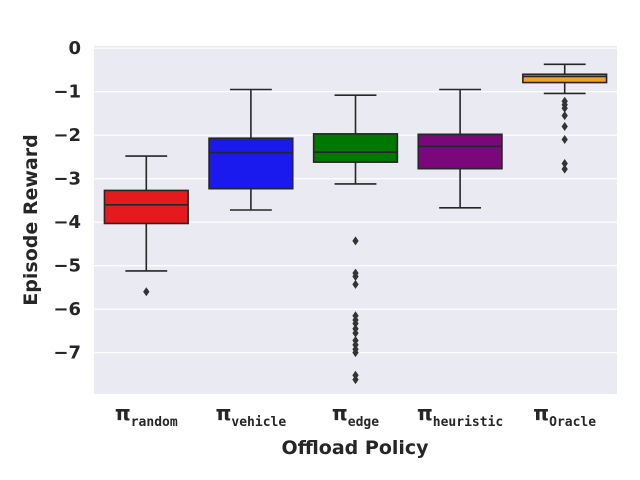  What do you see at coordinates (74, 48) in the screenshot?
I see `y-tick-label: 0` at bounding box center [74, 48].